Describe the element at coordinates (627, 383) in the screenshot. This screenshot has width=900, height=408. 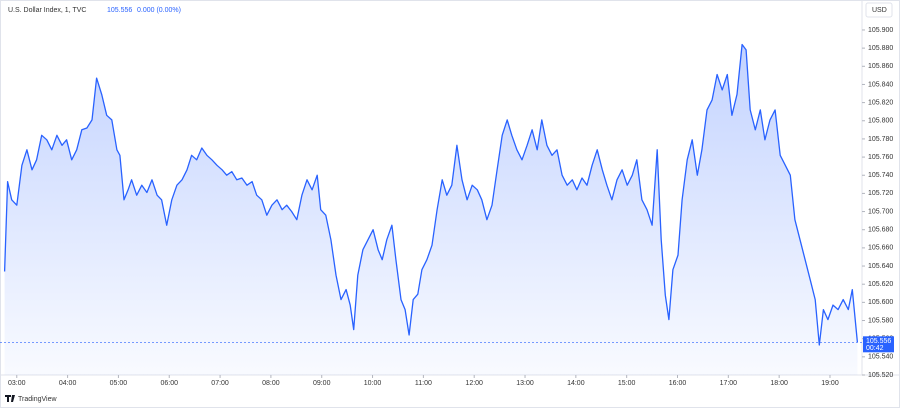
I see `x-tick-label: 15:00` at that location.